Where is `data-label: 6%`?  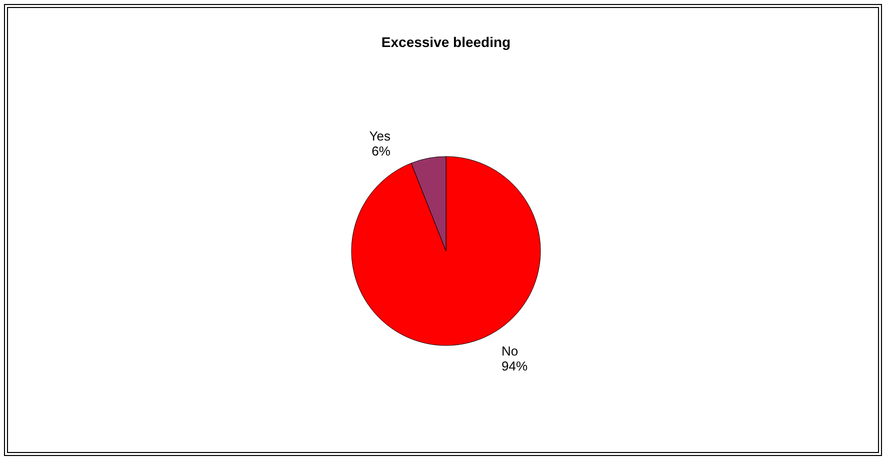
data-label: 6% is located at coordinates (381, 150).